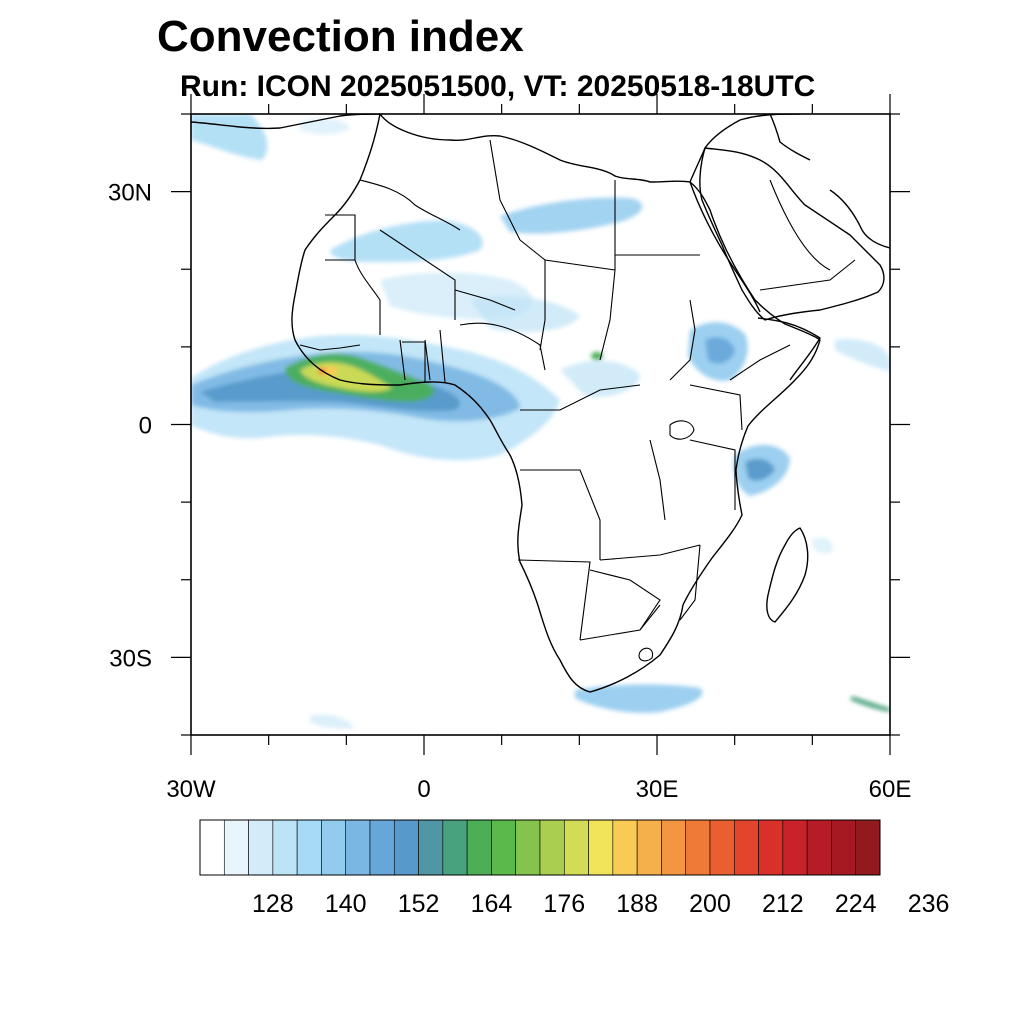 Image resolution: width=1024 pixels, height=1024 pixels. I want to click on lat-tick-label: 0, so click(145, 426).